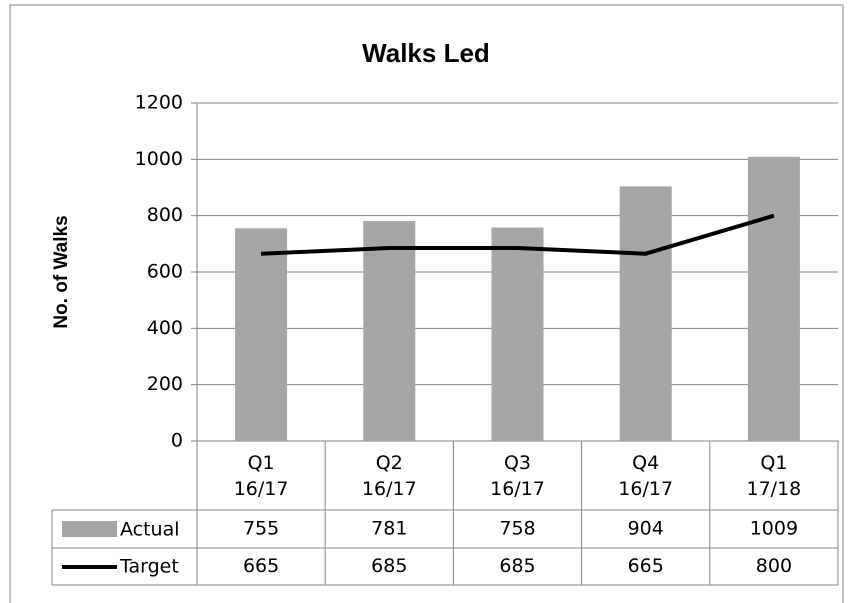  What do you see at coordinates (646, 476) in the screenshot?
I see `x-tick-label: Q4 16/17` at bounding box center [646, 476].